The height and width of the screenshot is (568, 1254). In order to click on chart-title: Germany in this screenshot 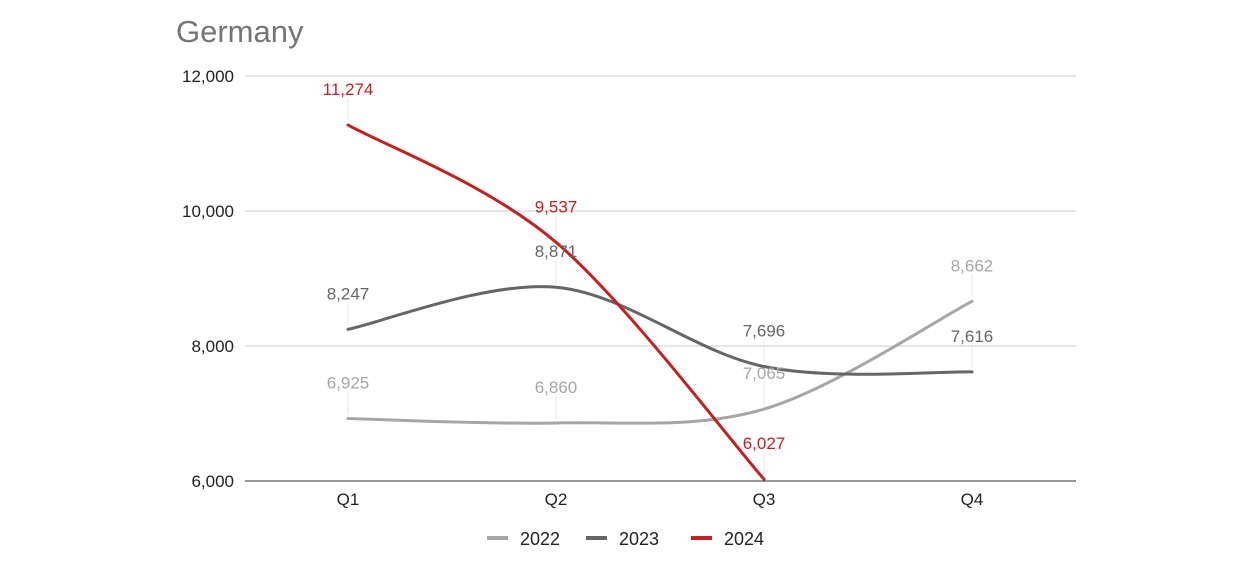, I will do `click(240, 31)`.